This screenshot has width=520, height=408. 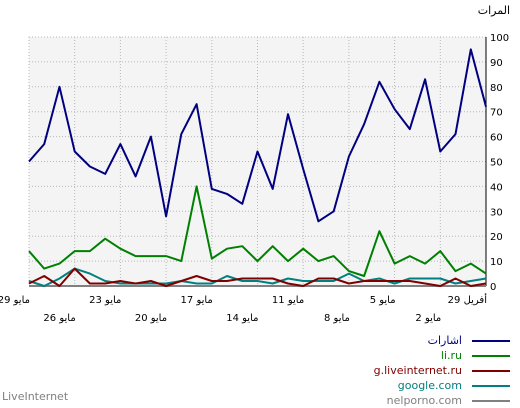 What do you see at coordinates (151, 318) in the screenshot?
I see `x-tick-label: 20 مايو` at bounding box center [151, 318].